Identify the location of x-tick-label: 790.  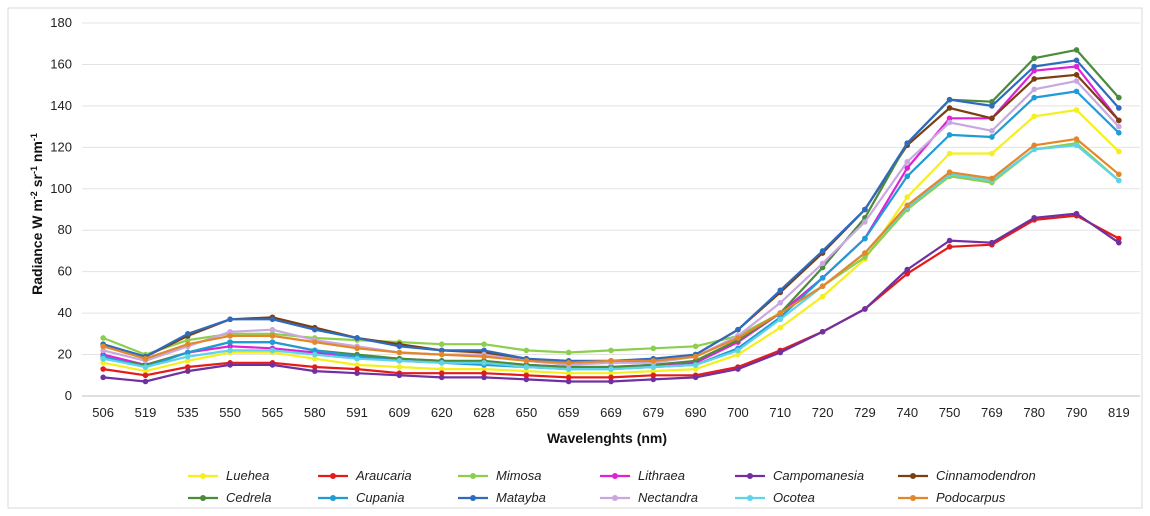
(1077, 412).